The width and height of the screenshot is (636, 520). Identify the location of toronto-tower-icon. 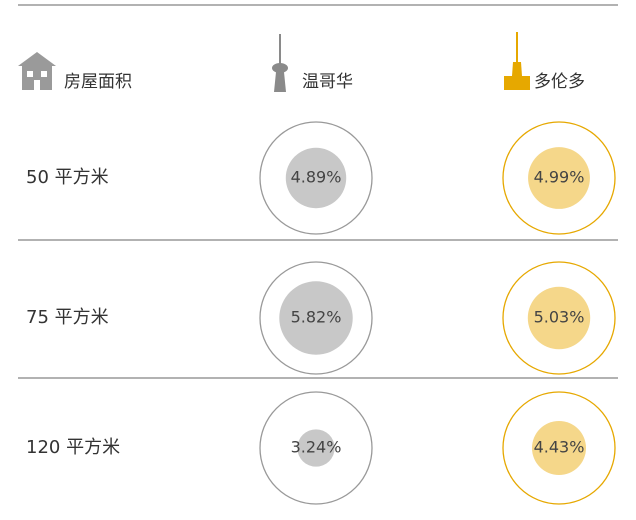
(517, 61).